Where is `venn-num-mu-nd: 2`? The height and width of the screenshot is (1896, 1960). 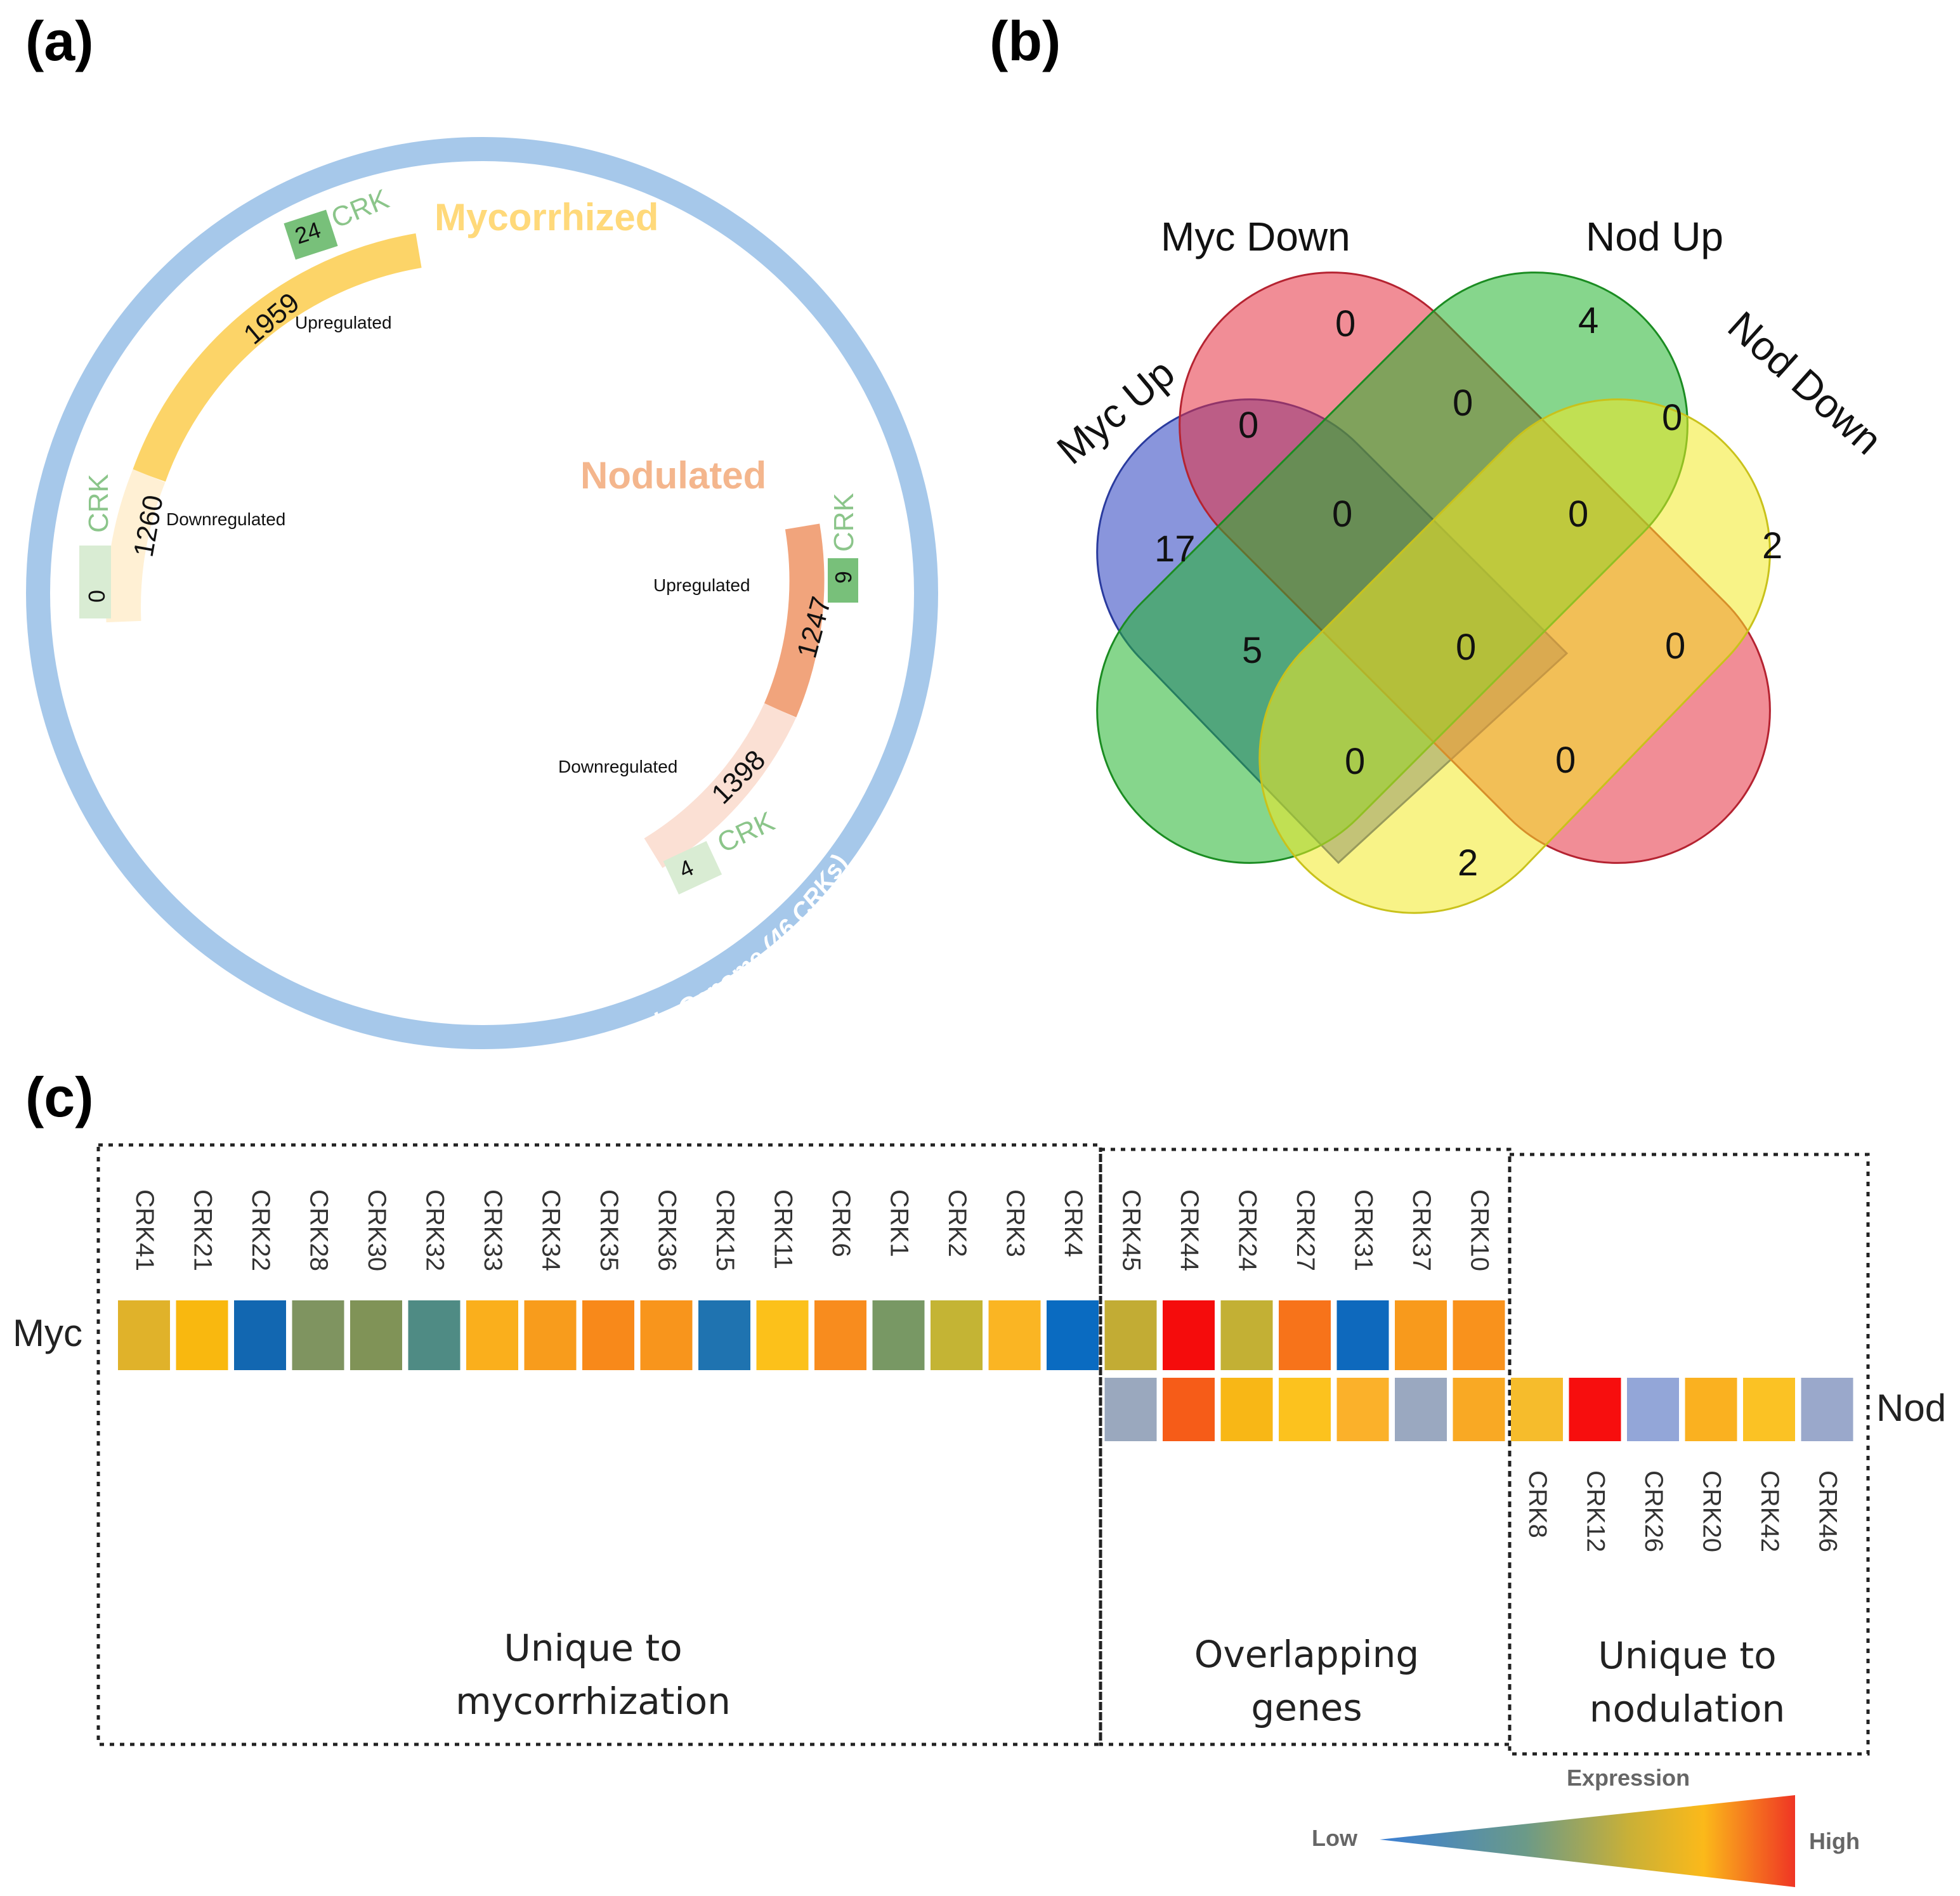
venn-num-mu-nd: 2 is located at coordinates (1468, 863).